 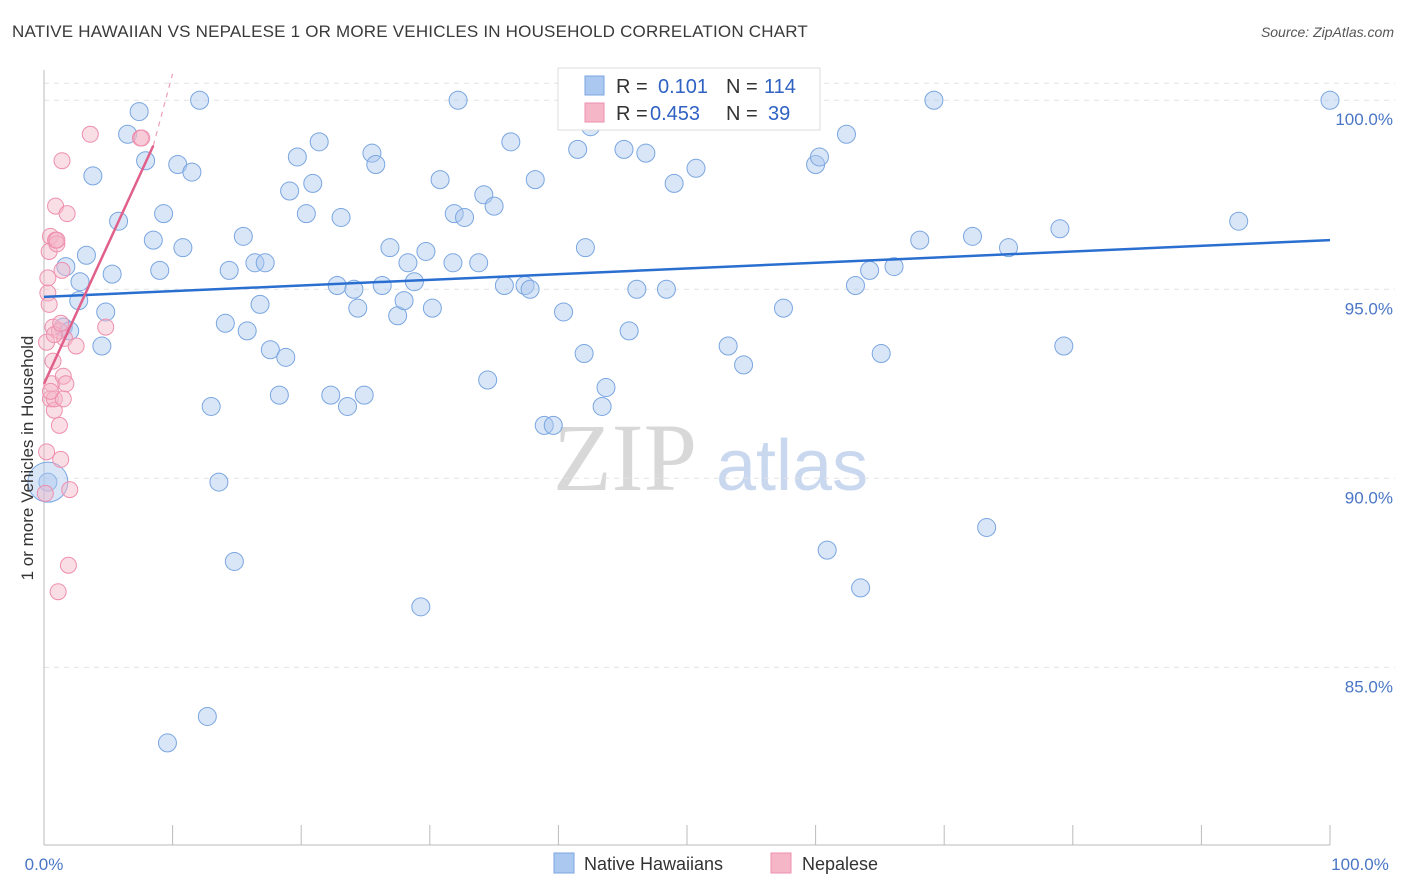 I want to click on y-tick-label: 90.0%, so click(x=1369, y=497).